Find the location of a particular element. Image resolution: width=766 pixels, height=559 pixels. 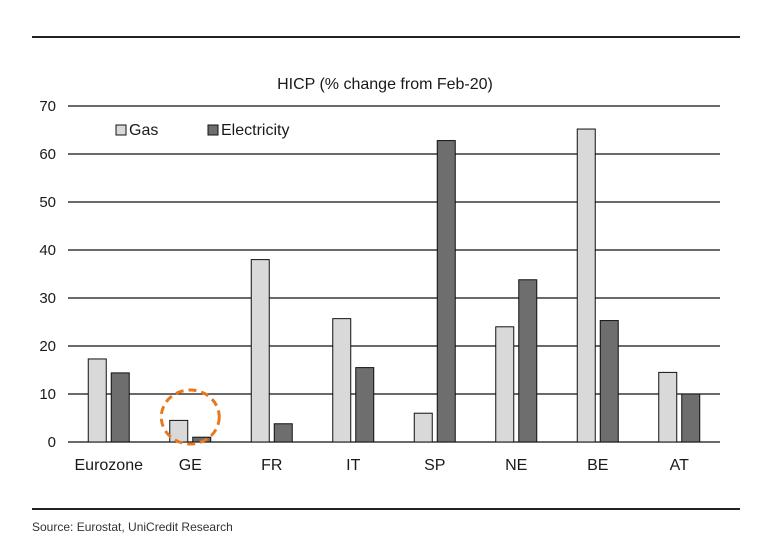

x-tick-label: BE is located at coordinates (597, 465).